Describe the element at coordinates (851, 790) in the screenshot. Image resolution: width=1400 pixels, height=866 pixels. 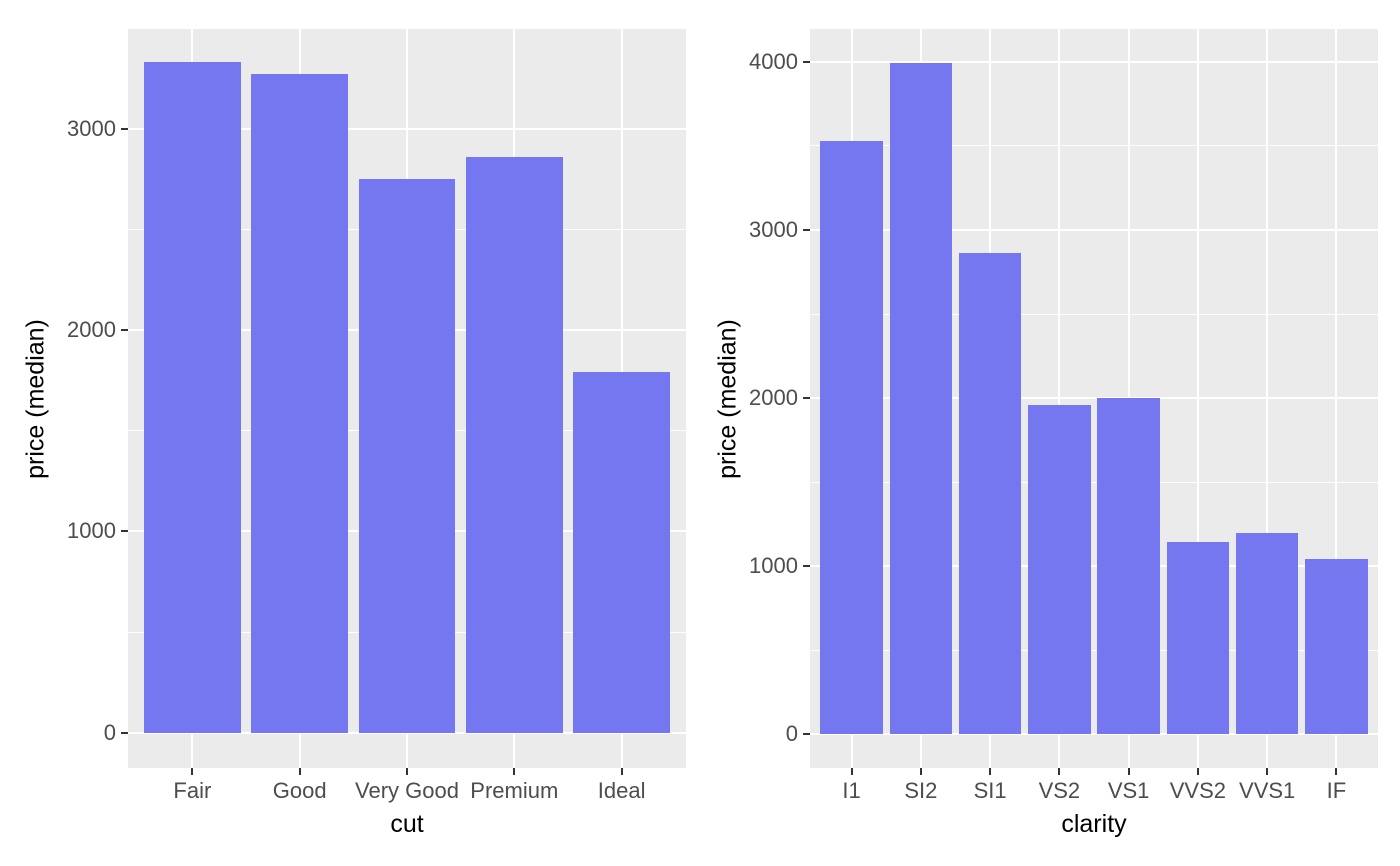
I see `x-tick-label: I1` at that location.